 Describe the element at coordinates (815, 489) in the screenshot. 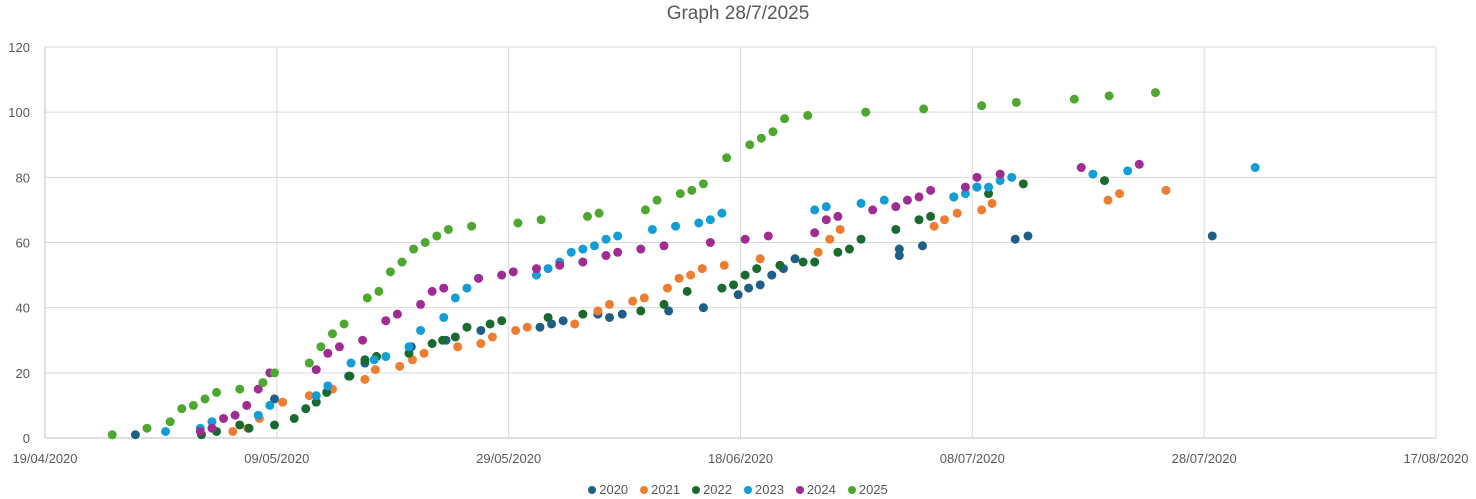

I see `legend-item-2024: 2024` at that location.